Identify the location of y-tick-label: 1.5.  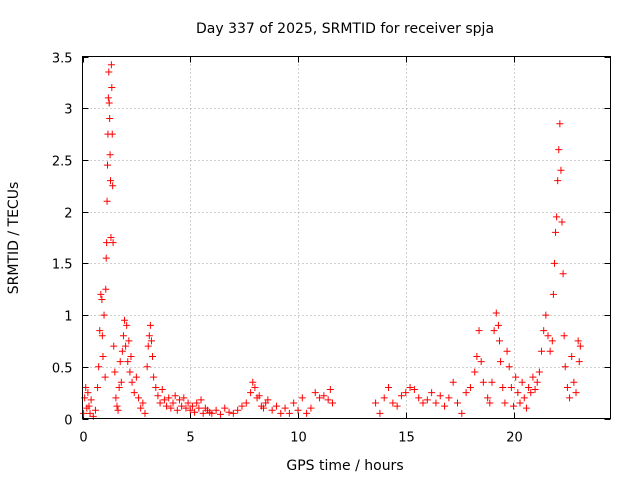
(62, 265).